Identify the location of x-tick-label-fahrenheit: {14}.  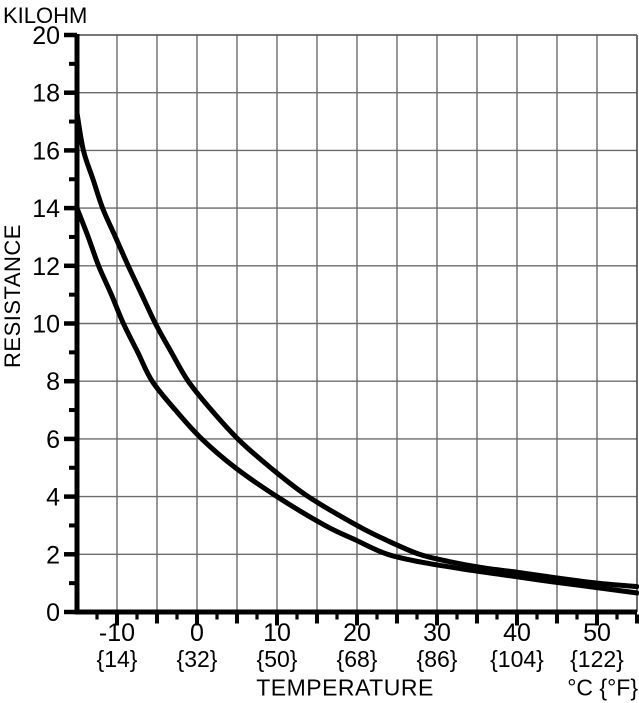
(117, 659).